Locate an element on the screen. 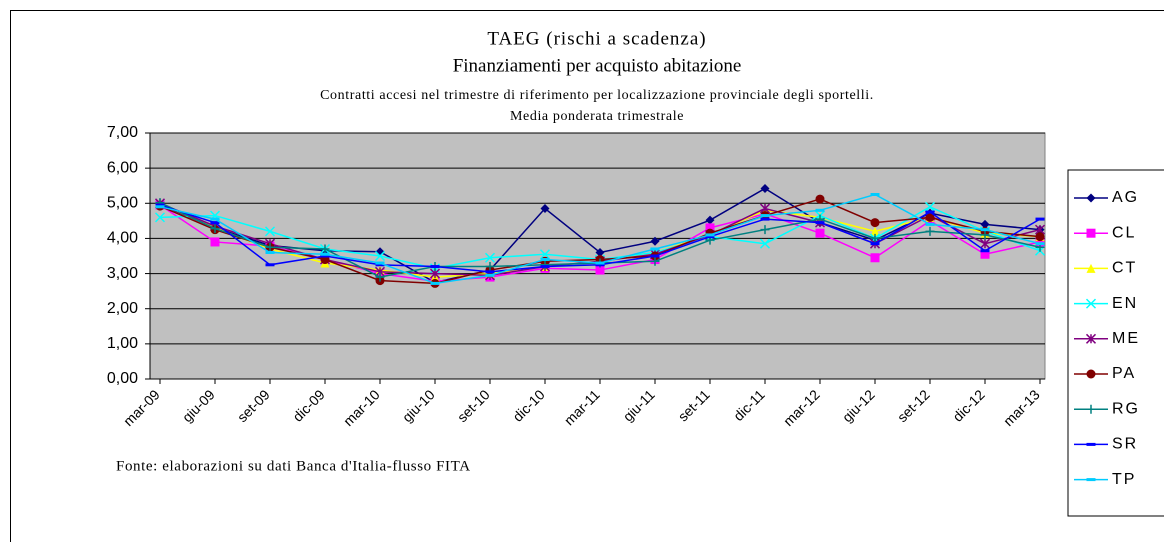 This screenshot has width=1164, height=542. y-tick-label: 1,00 is located at coordinates (122, 343).